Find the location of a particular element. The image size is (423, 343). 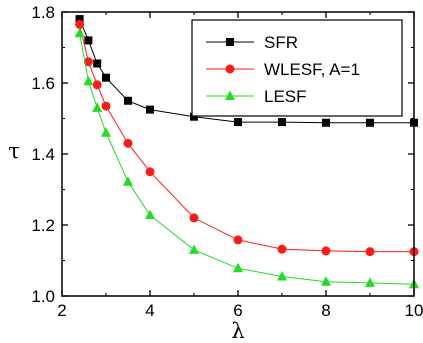

x-tick-label: 2 is located at coordinates (61, 310).